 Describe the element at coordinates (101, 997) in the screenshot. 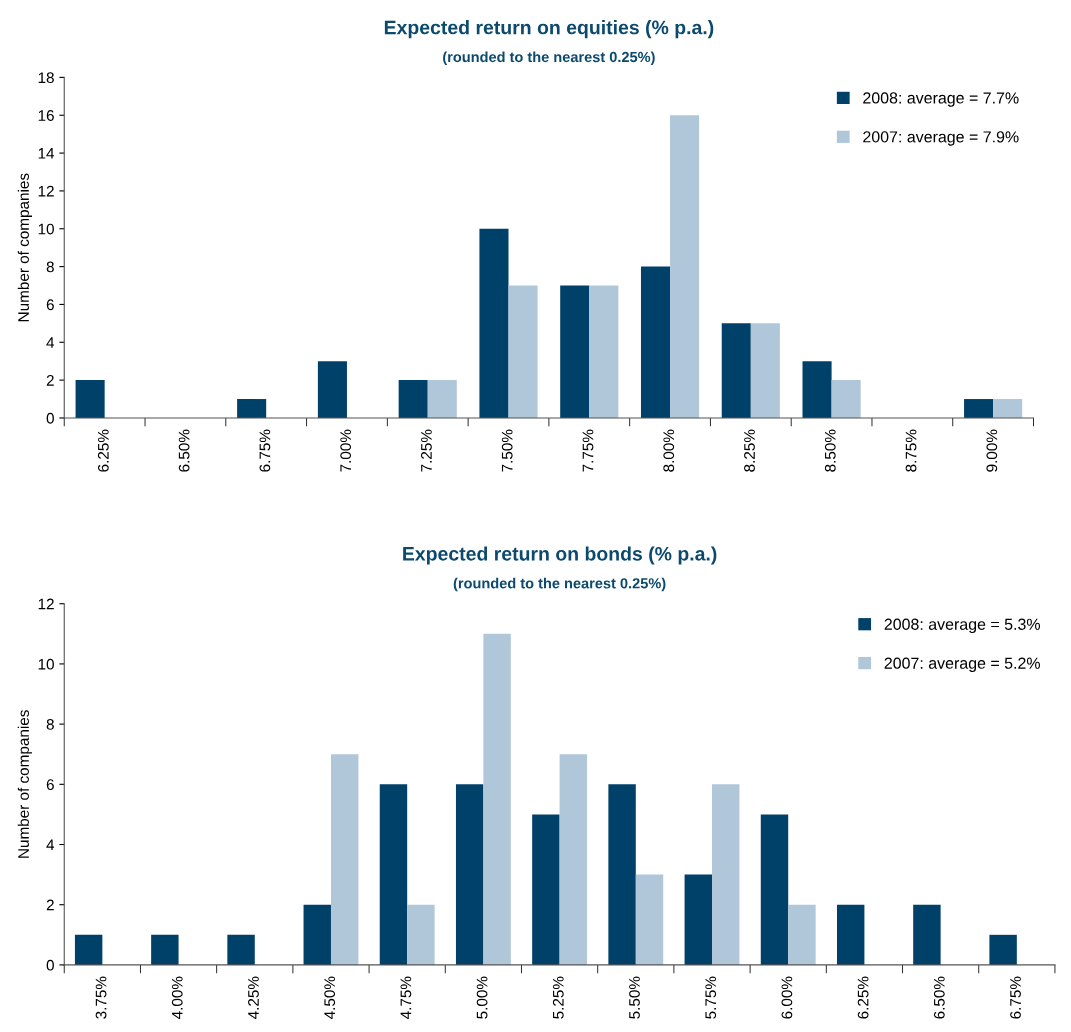

I see `x-tick-label: 3.75%` at that location.